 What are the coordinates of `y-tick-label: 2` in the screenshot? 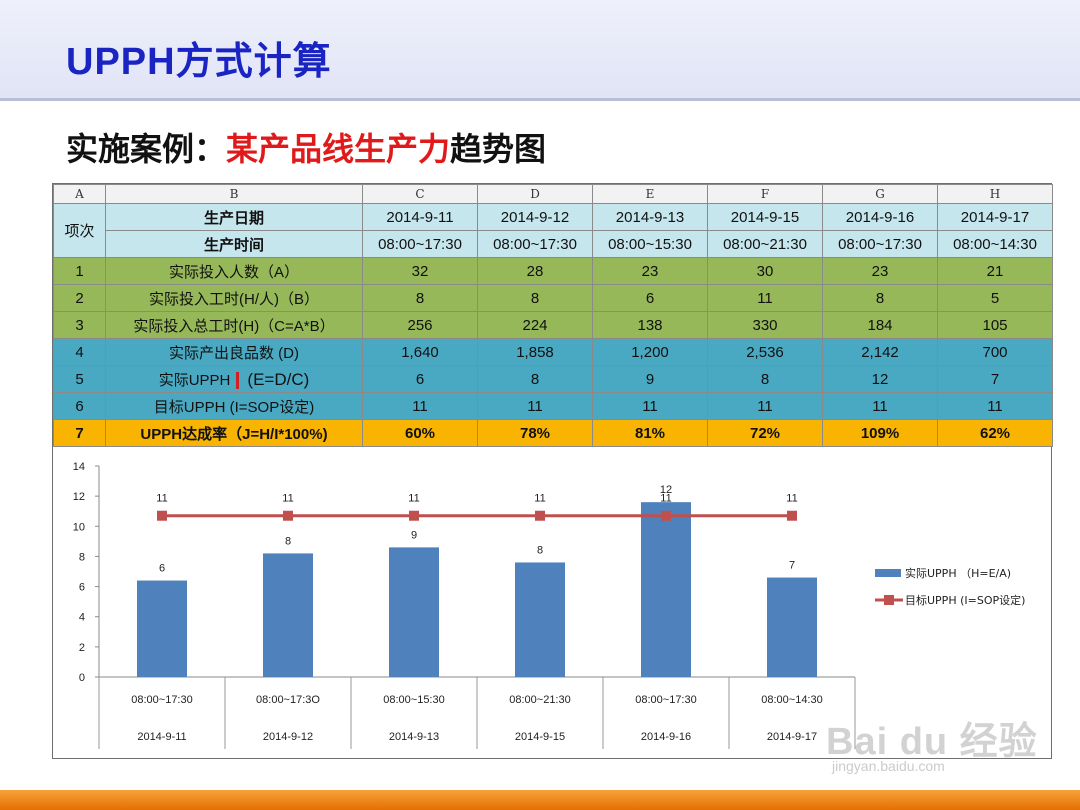 It's located at (82, 648).